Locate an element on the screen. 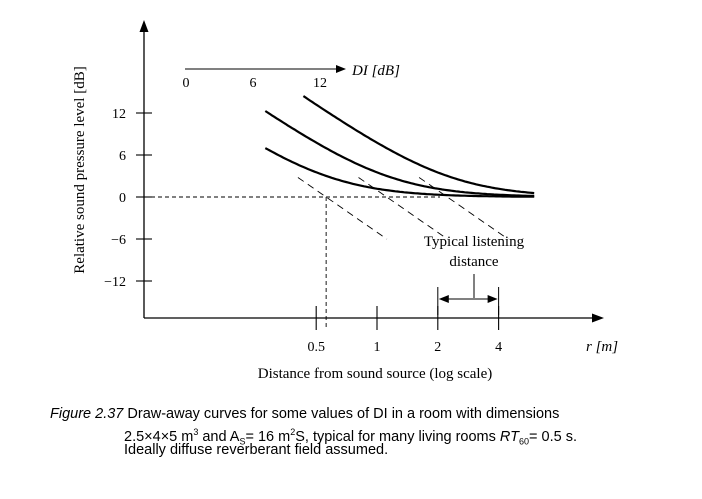 The image size is (702, 499). x-tick-label: 2 is located at coordinates (437, 347).